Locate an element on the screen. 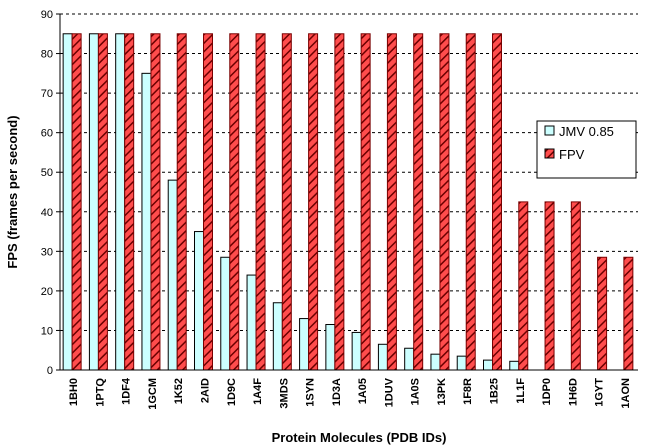 The width and height of the screenshot is (645, 448). x-category-label: 1BH0 is located at coordinates (74, 392).